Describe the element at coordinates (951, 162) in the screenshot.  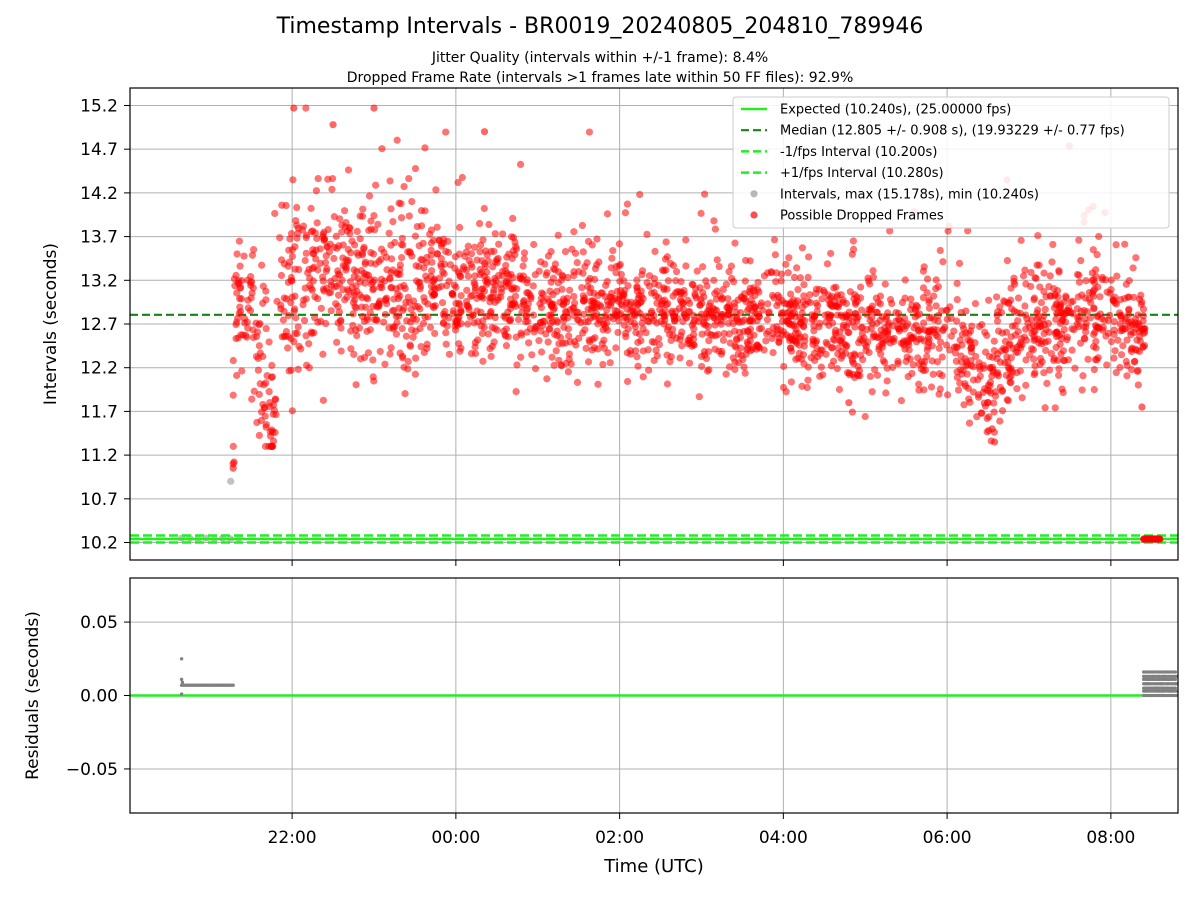
I see `legend-box` at that location.